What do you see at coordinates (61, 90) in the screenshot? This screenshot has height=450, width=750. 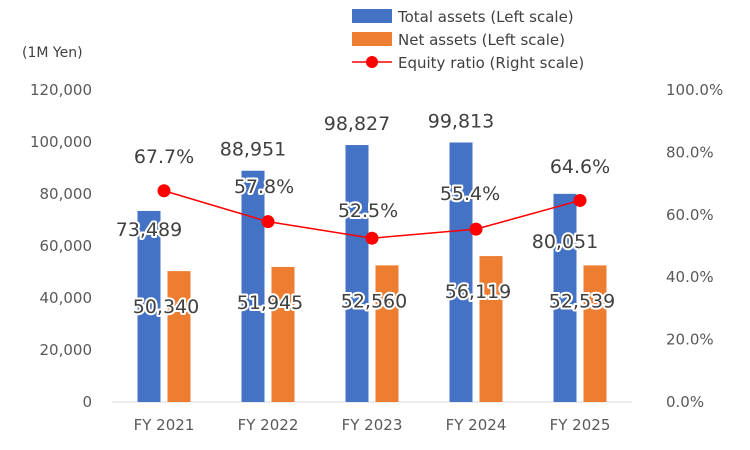 I see `y-left-tick-label: 120,000` at bounding box center [61, 90].